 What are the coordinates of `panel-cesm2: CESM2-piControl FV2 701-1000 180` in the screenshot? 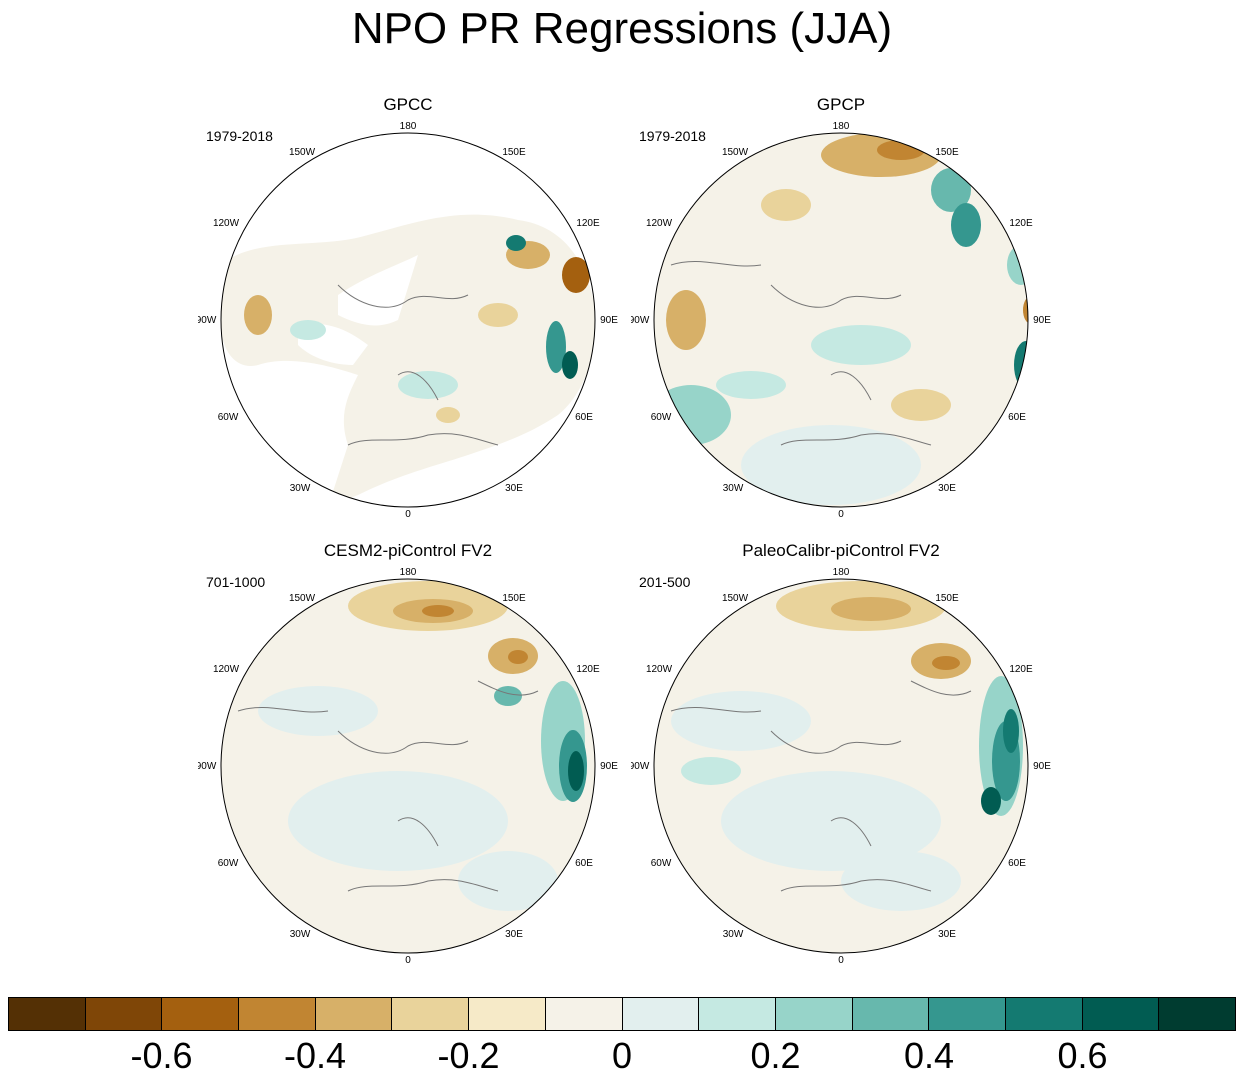 It's located at (408, 761).